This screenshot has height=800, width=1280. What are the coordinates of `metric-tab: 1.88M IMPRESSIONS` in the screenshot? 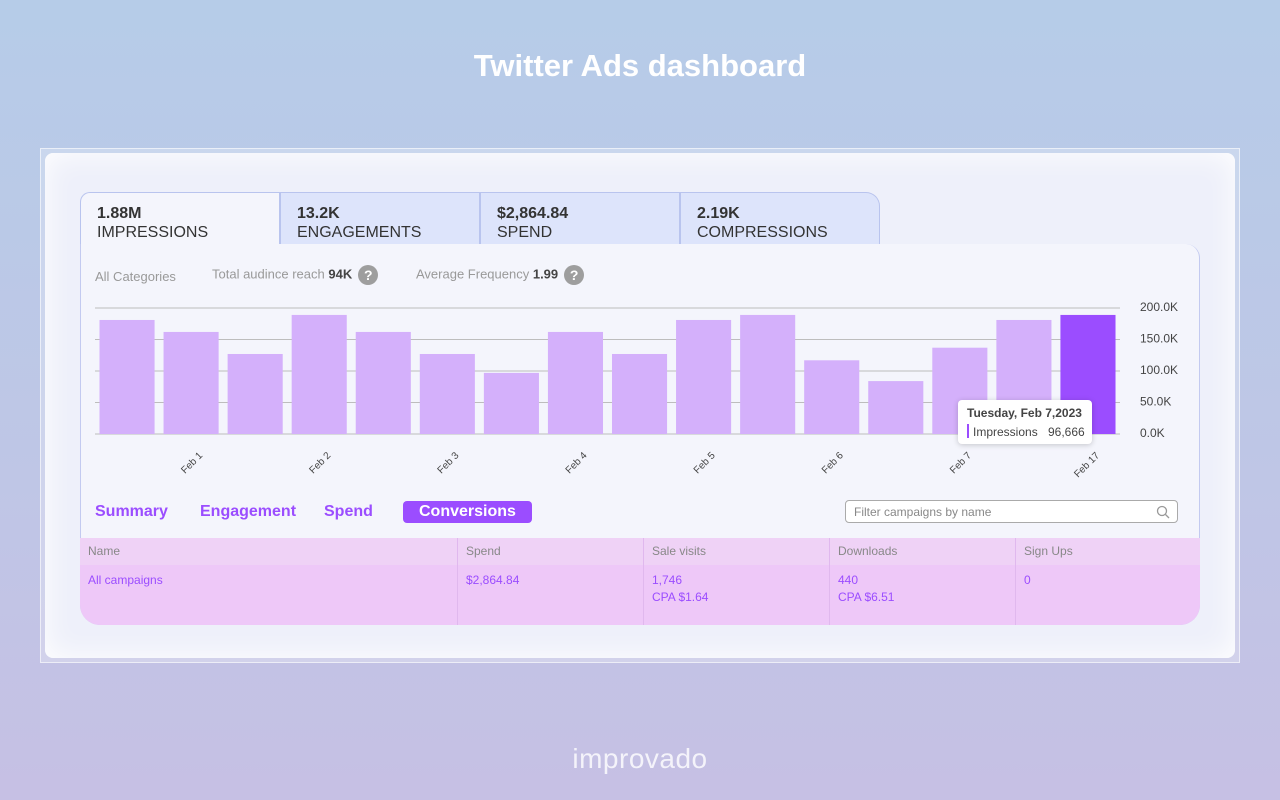 It's located at (180, 218).